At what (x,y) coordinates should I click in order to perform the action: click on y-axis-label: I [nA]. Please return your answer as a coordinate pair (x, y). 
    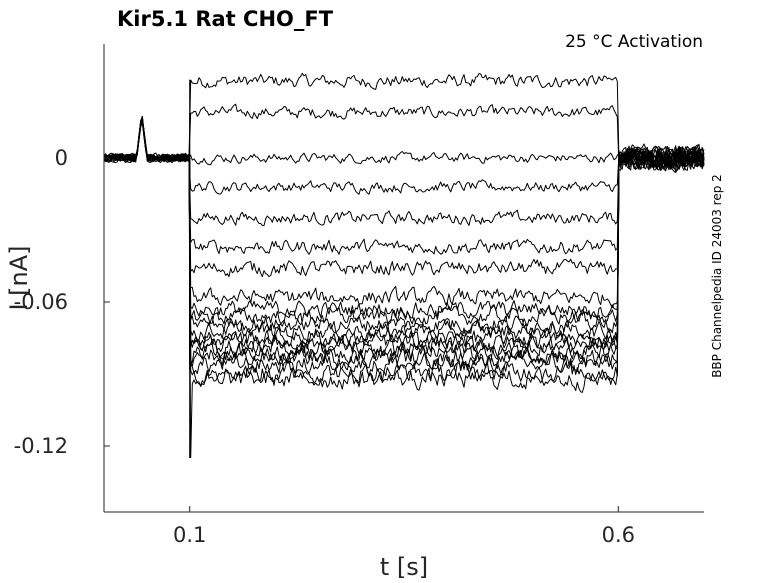
    Looking at the image, I should click on (19, 277).